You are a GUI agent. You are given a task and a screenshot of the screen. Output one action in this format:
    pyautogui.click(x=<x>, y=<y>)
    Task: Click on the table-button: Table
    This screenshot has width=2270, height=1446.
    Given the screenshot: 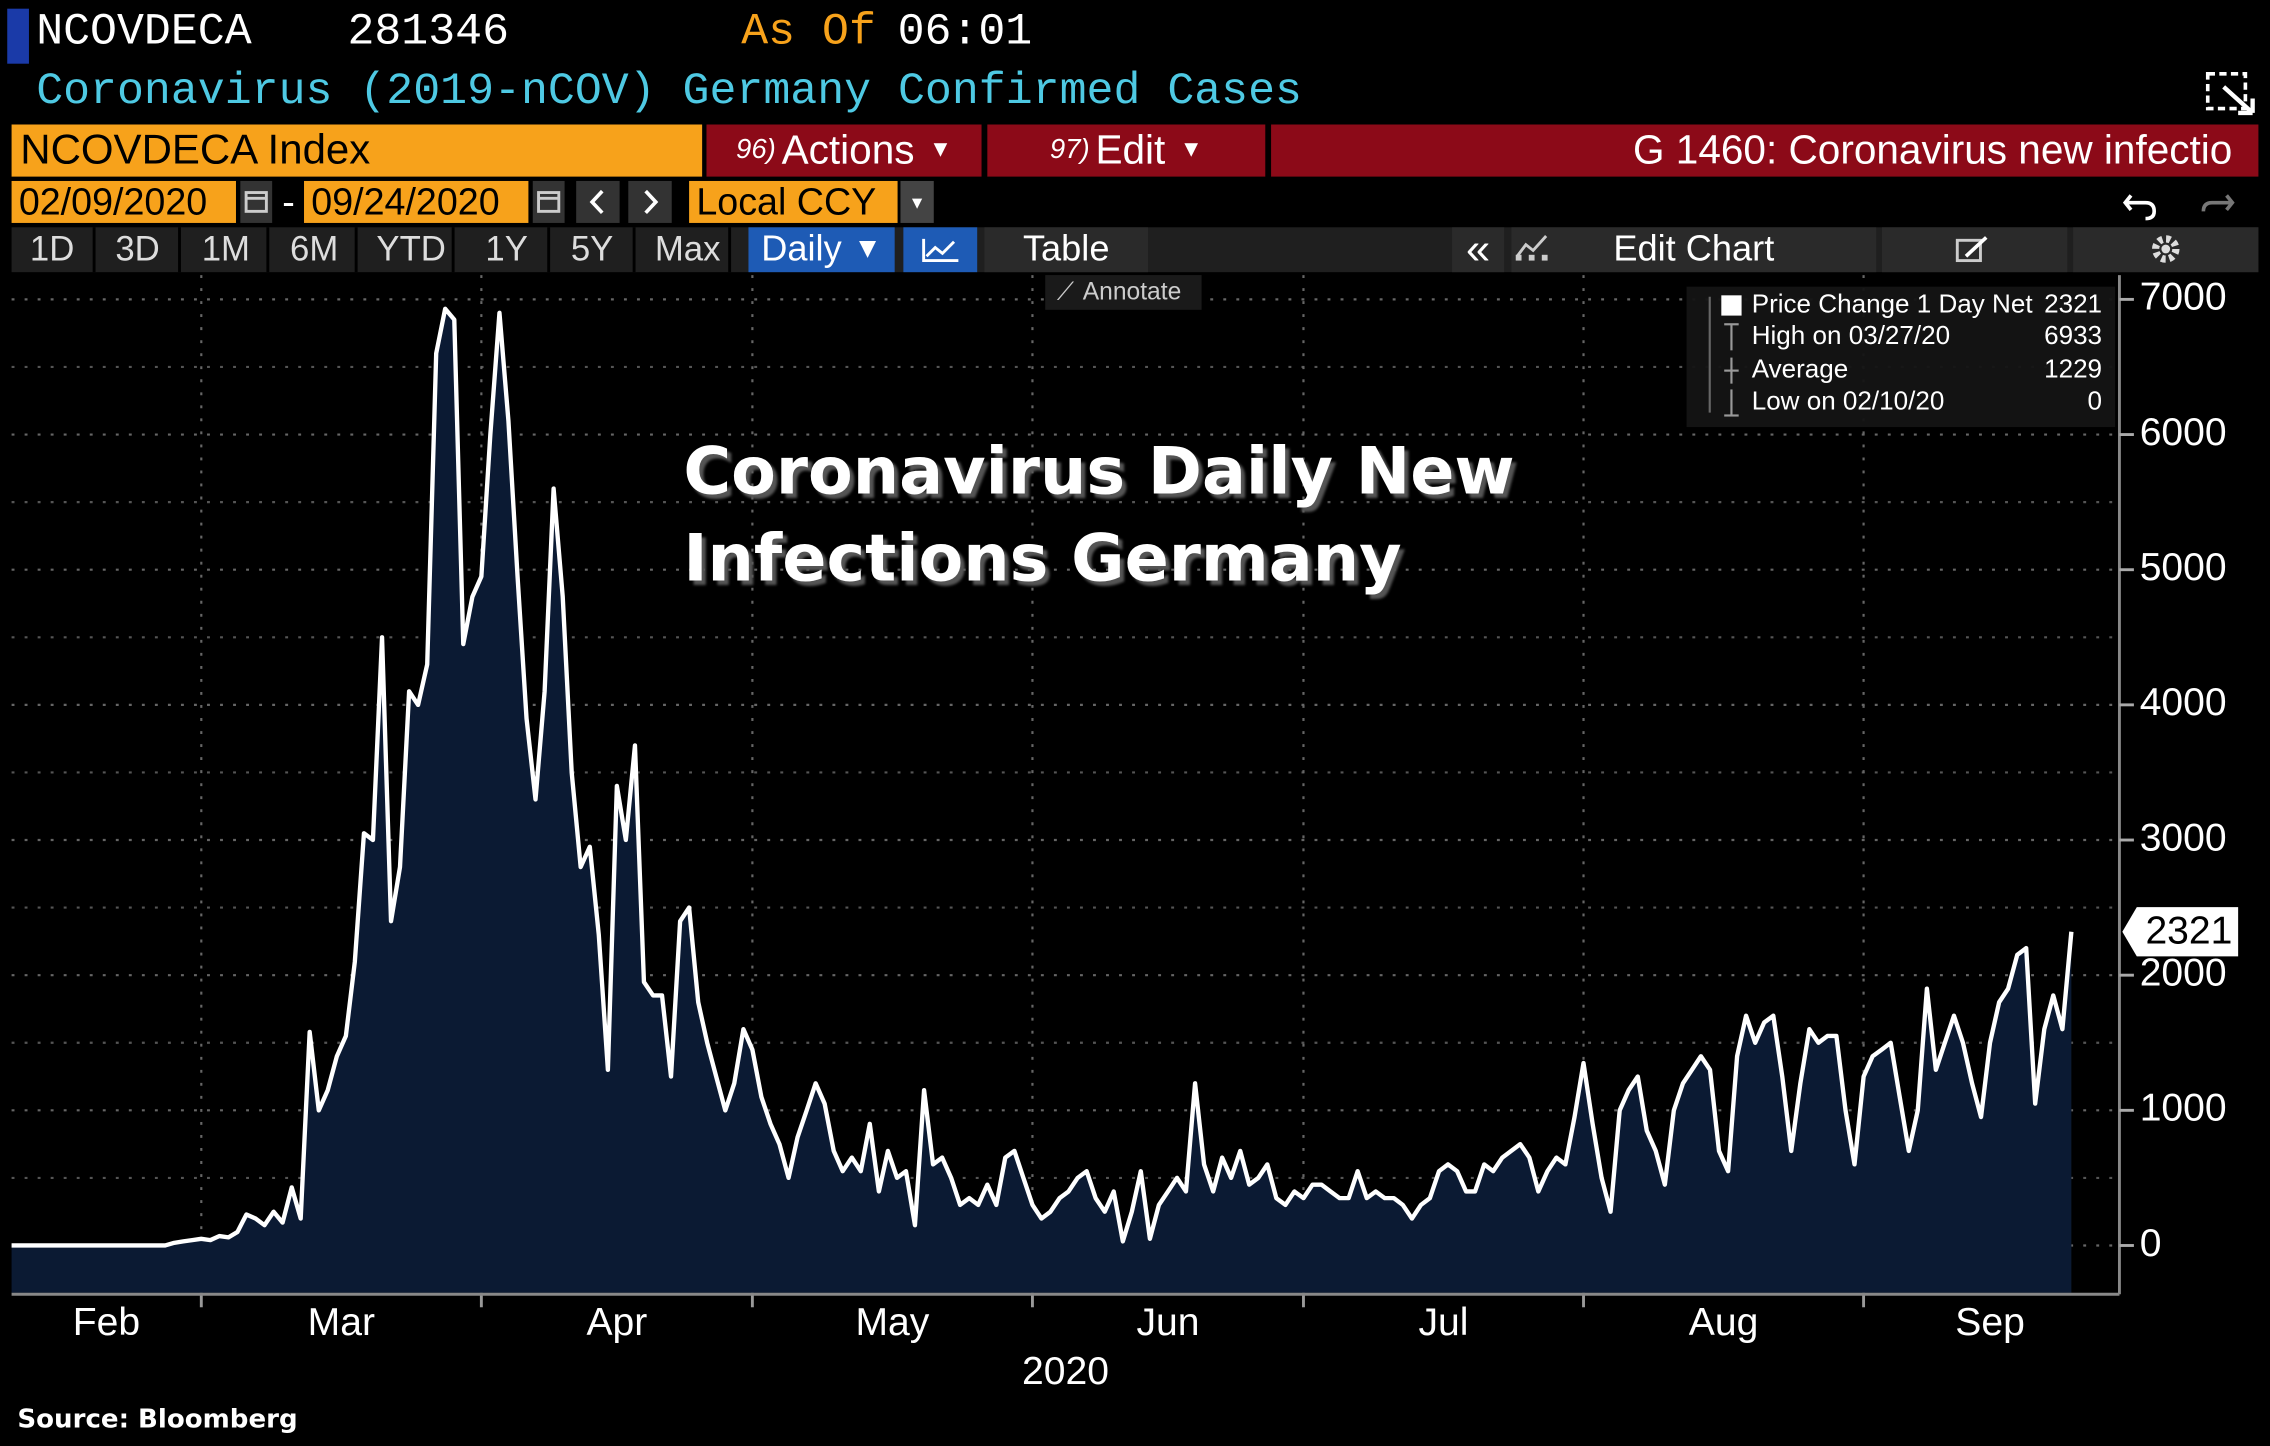 What is the action you would take?
    pyautogui.click(x=1066, y=250)
    